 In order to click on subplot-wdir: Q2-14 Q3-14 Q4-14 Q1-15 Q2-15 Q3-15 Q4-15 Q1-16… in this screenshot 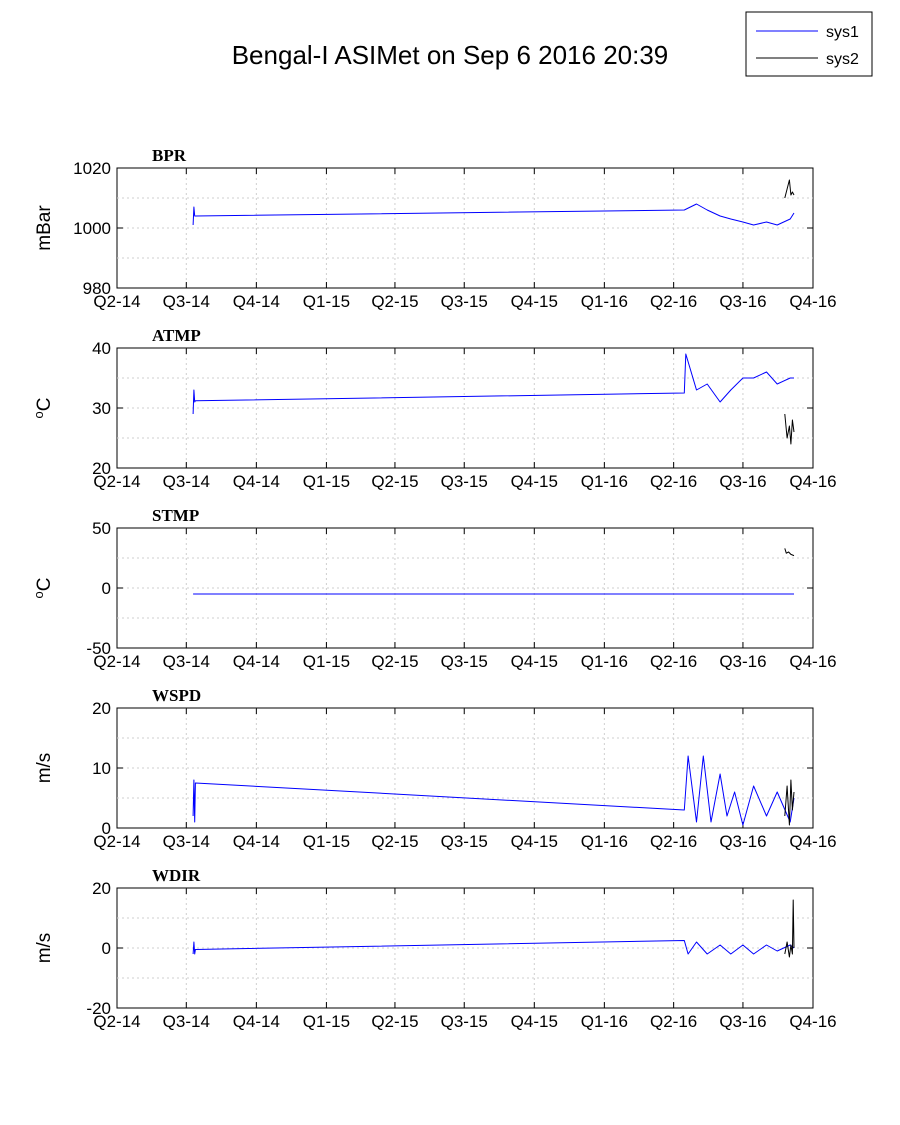, I will do `click(435, 948)`.